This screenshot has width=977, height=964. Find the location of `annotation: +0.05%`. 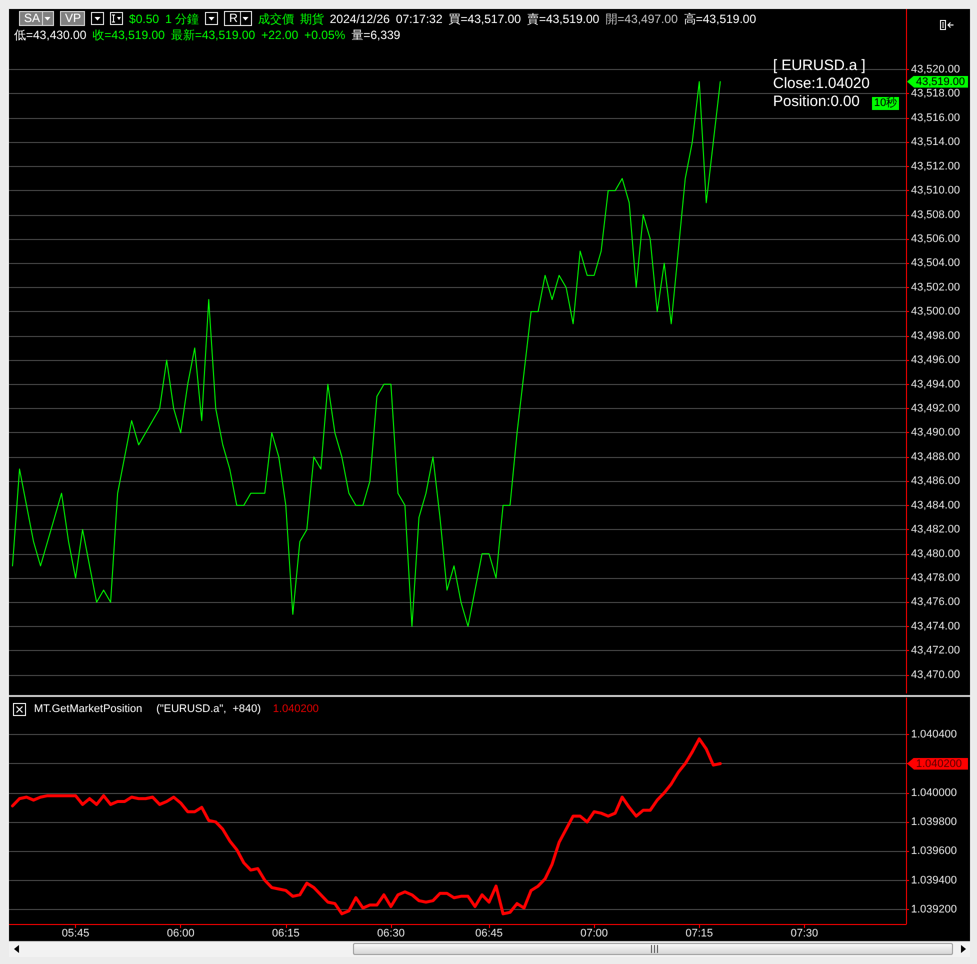

annotation: +0.05% is located at coordinates (325, 35).